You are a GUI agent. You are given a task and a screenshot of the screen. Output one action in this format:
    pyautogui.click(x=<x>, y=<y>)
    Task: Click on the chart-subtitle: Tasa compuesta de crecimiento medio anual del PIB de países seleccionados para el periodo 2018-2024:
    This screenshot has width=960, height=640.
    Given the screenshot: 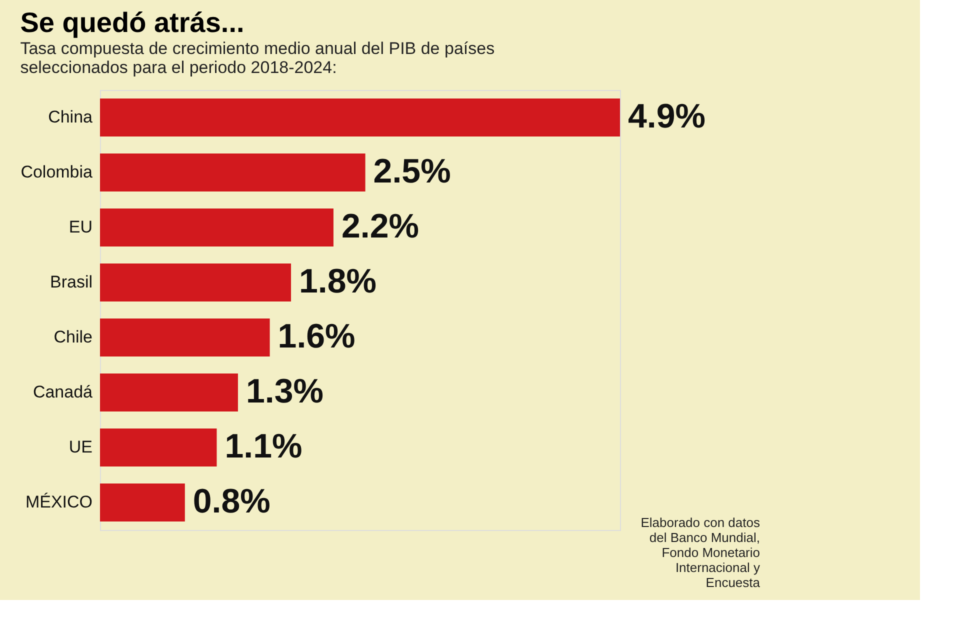 What is the action you would take?
    pyautogui.click(x=257, y=58)
    